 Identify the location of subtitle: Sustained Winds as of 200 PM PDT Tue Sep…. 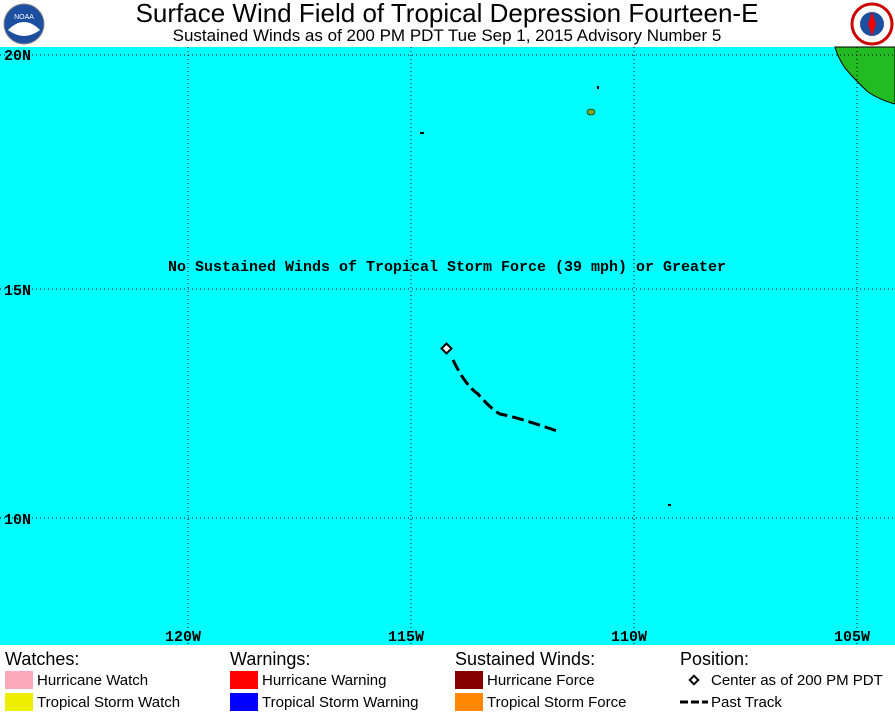
(447, 35).